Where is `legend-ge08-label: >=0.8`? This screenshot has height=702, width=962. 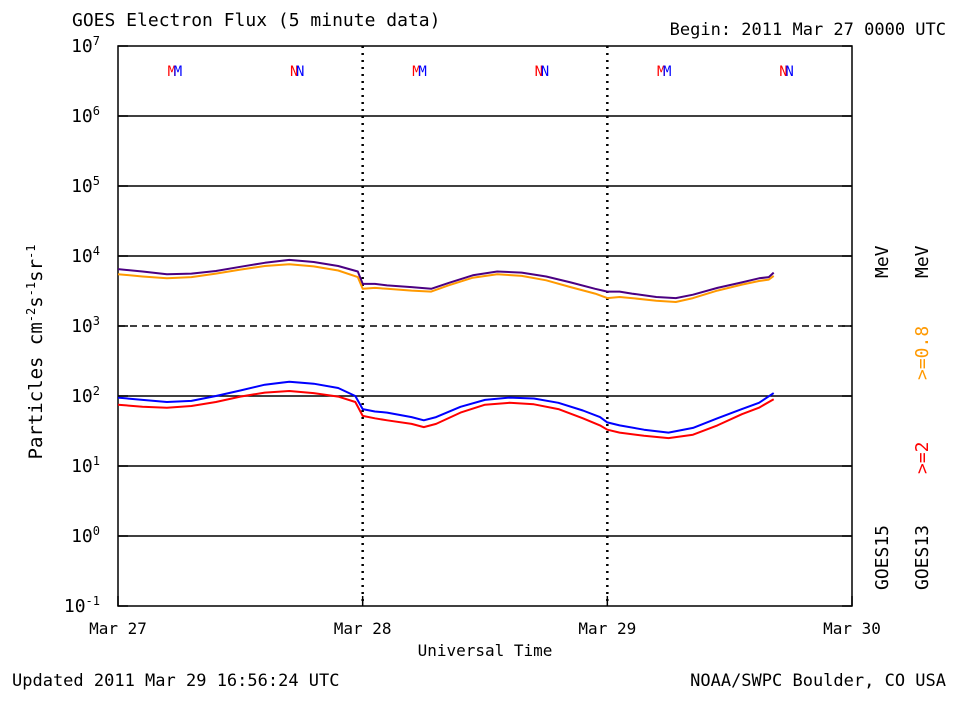 legend-ge08-label: >=0.8 is located at coordinates (922, 353).